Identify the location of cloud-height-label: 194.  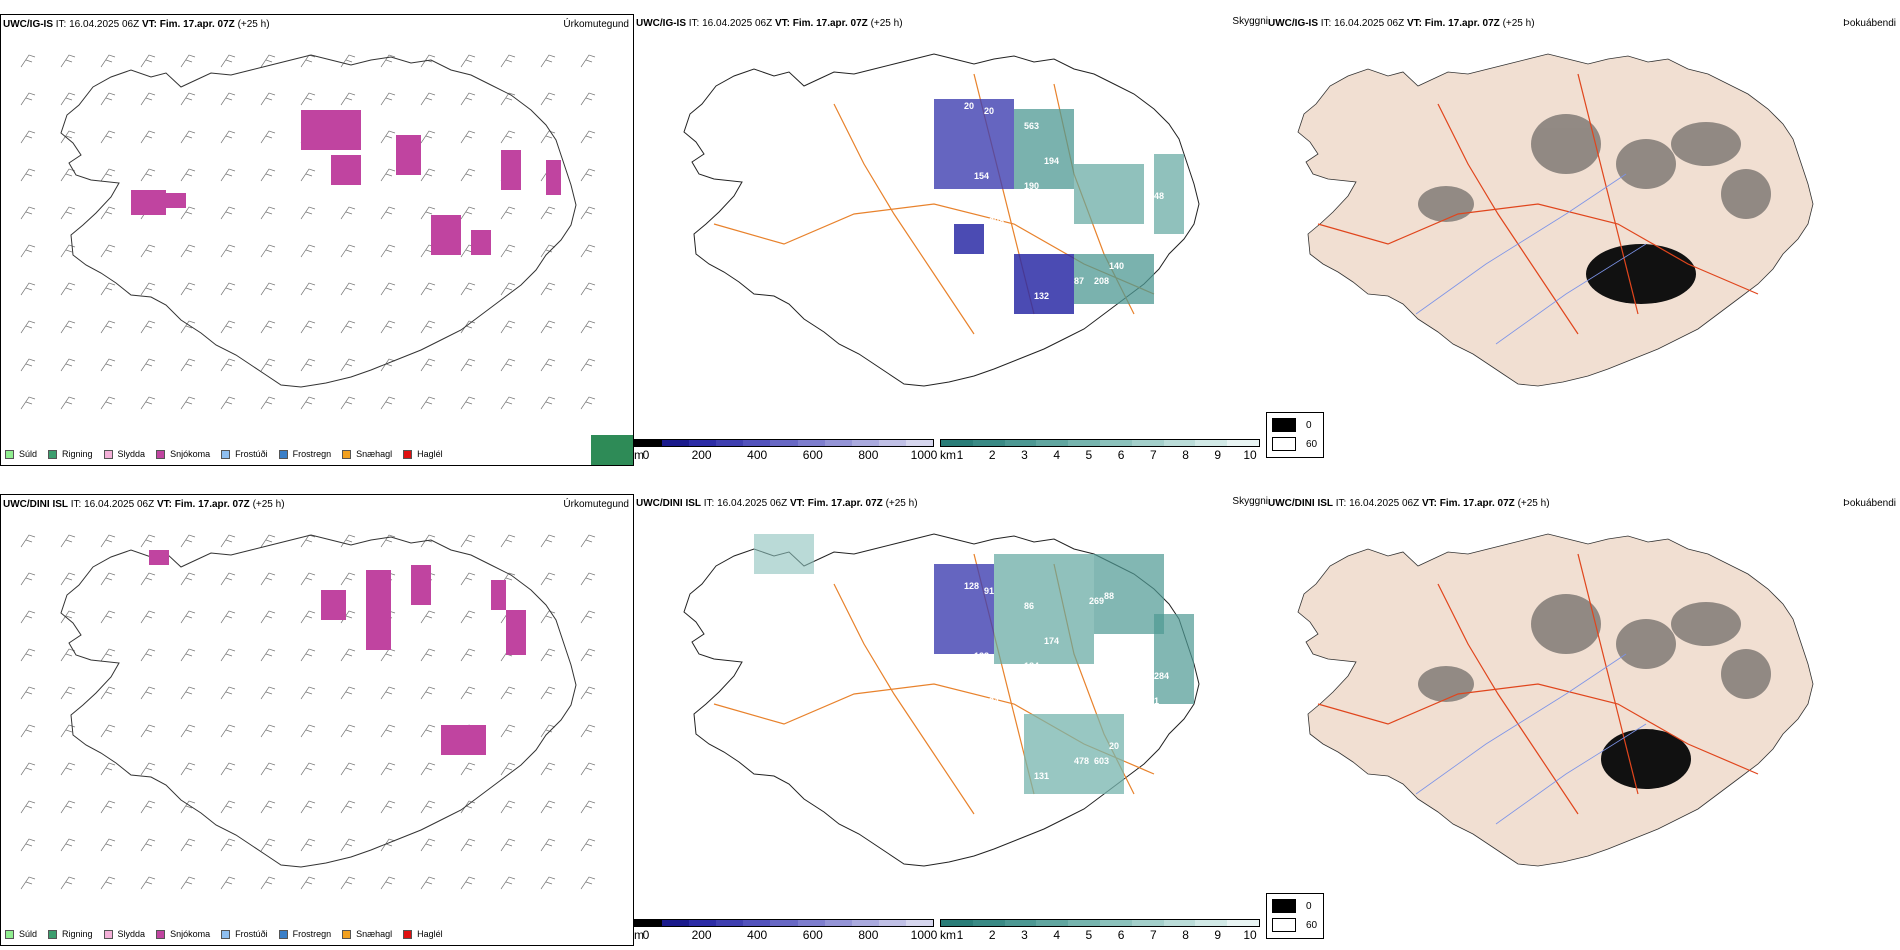
(1051, 161).